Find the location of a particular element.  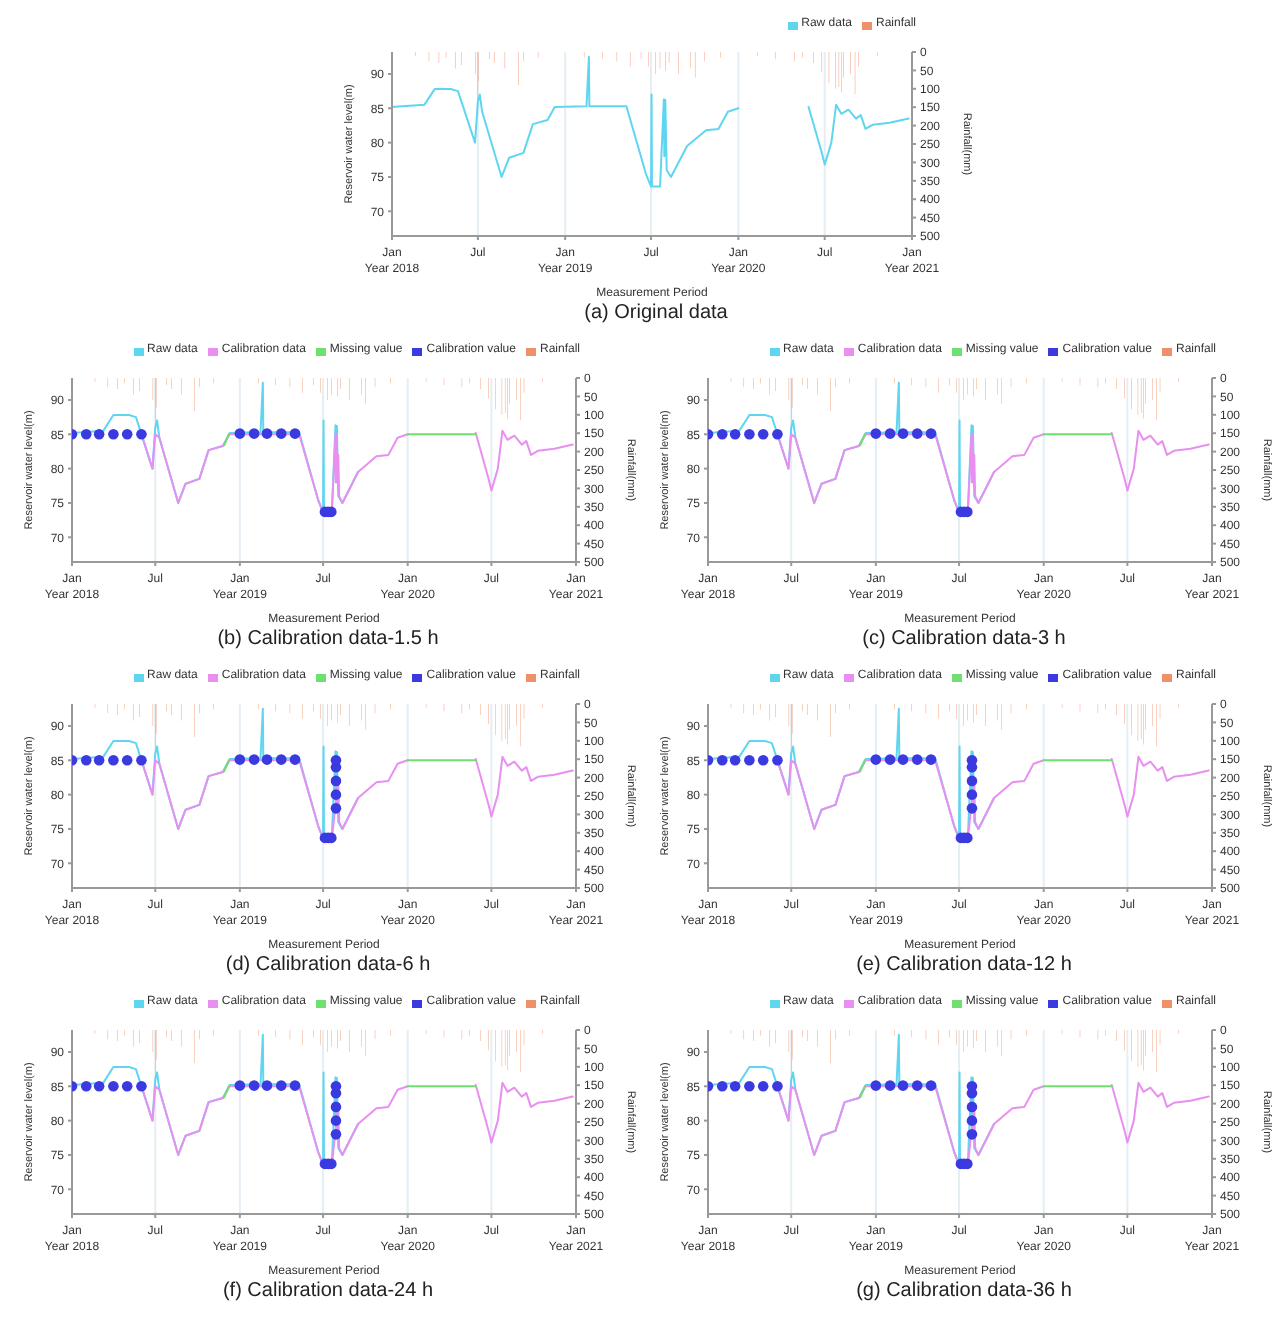

text: (e) Calibration data-12 h is located at coordinates (964, 965).